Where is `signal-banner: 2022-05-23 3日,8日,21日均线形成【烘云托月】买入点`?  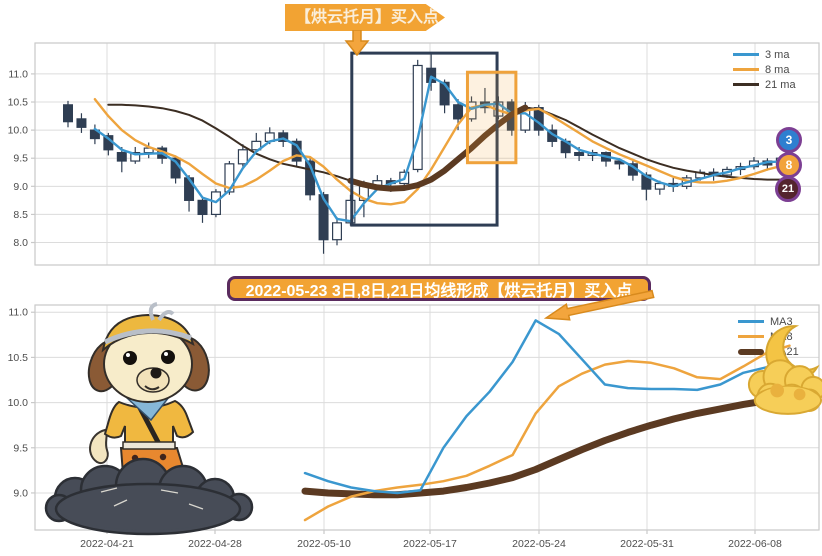
signal-banner: 2022-05-23 3日,8日,21日均线形成【烘云托月】买入点 is located at coordinates (439, 288).